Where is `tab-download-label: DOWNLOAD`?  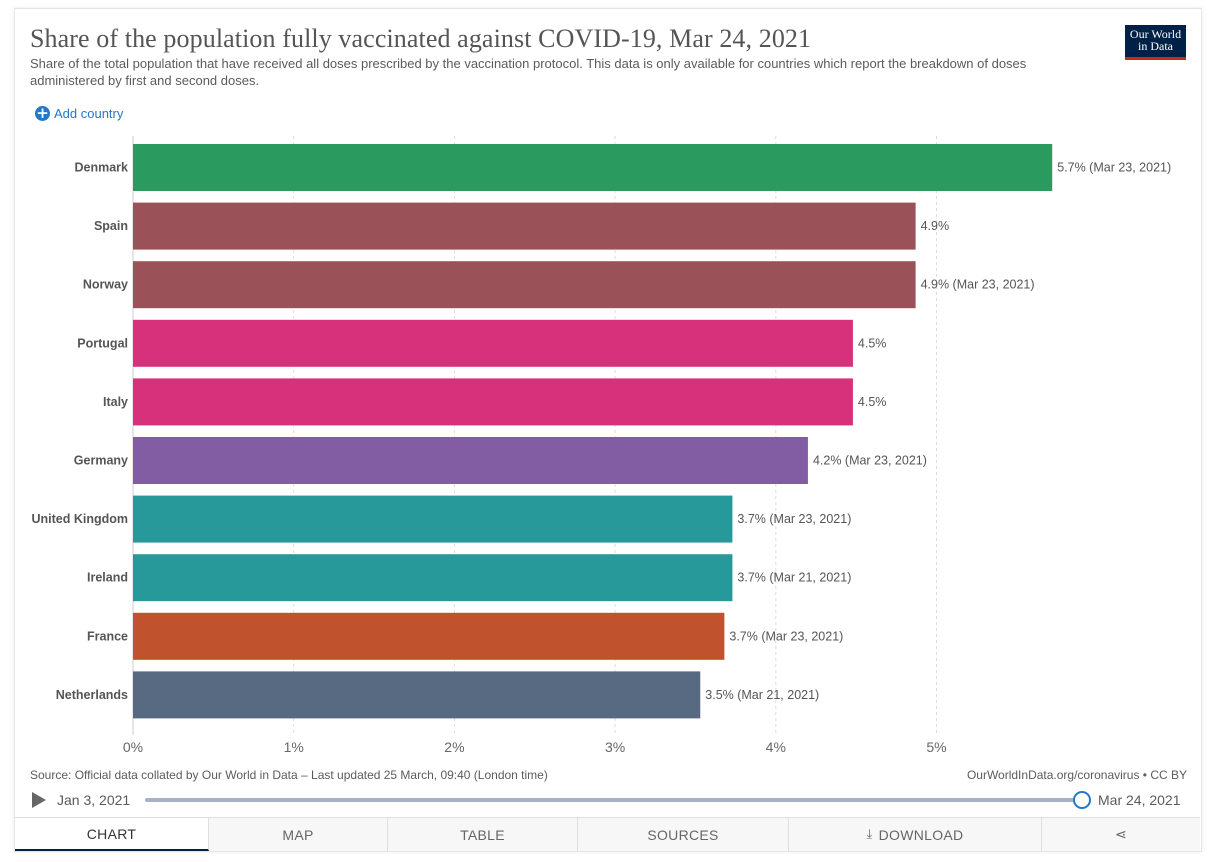
tab-download-label: DOWNLOAD is located at coordinates (921, 834).